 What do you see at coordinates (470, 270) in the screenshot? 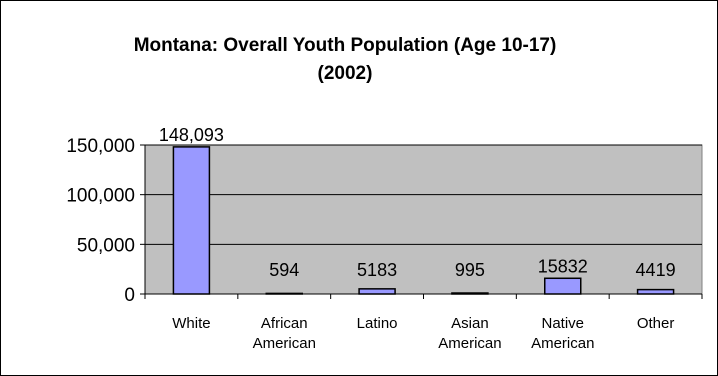
I see `data-label: 995` at bounding box center [470, 270].